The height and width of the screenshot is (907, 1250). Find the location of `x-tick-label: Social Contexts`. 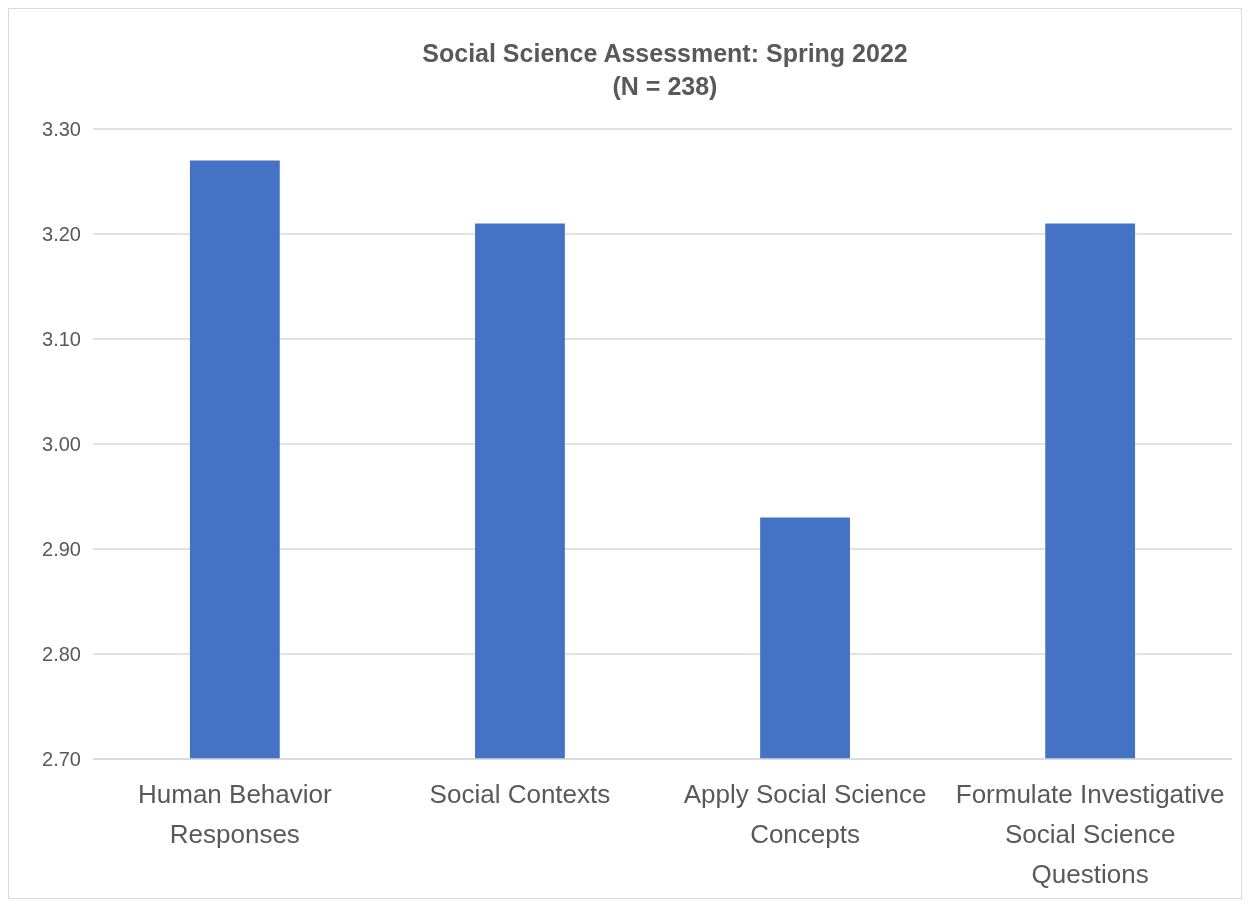

x-tick-label: Social Contexts is located at coordinates (520, 794).